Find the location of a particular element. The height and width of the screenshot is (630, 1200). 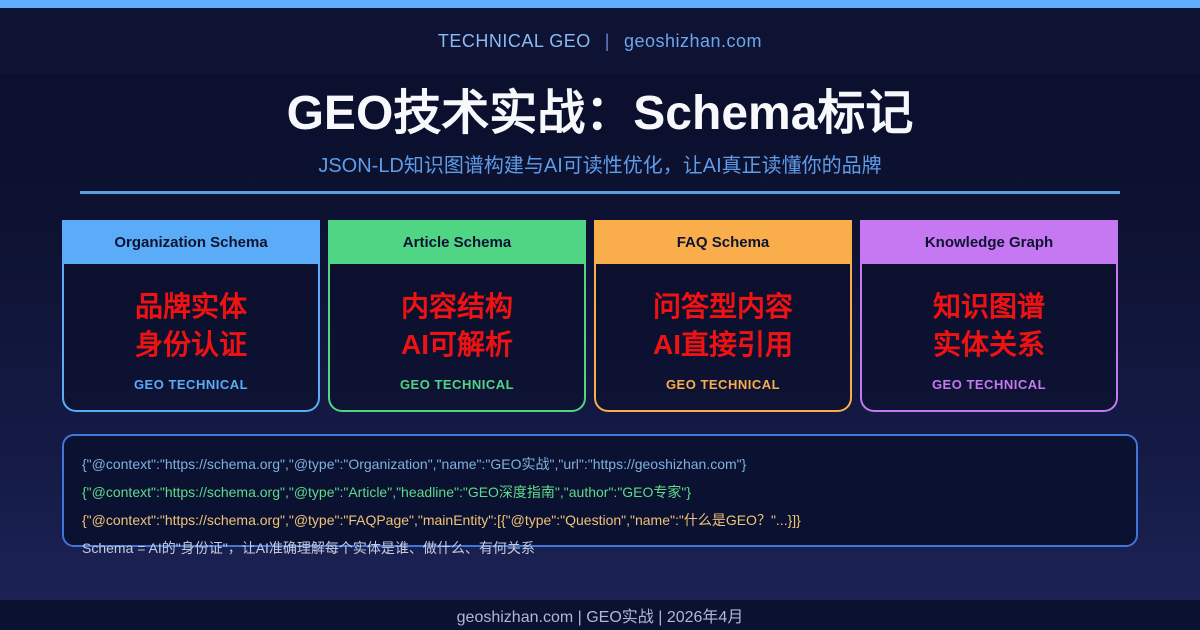

card-body: 问答型内容 AI直接引用 GEO TECHNICAL is located at coordinates (723, 338).